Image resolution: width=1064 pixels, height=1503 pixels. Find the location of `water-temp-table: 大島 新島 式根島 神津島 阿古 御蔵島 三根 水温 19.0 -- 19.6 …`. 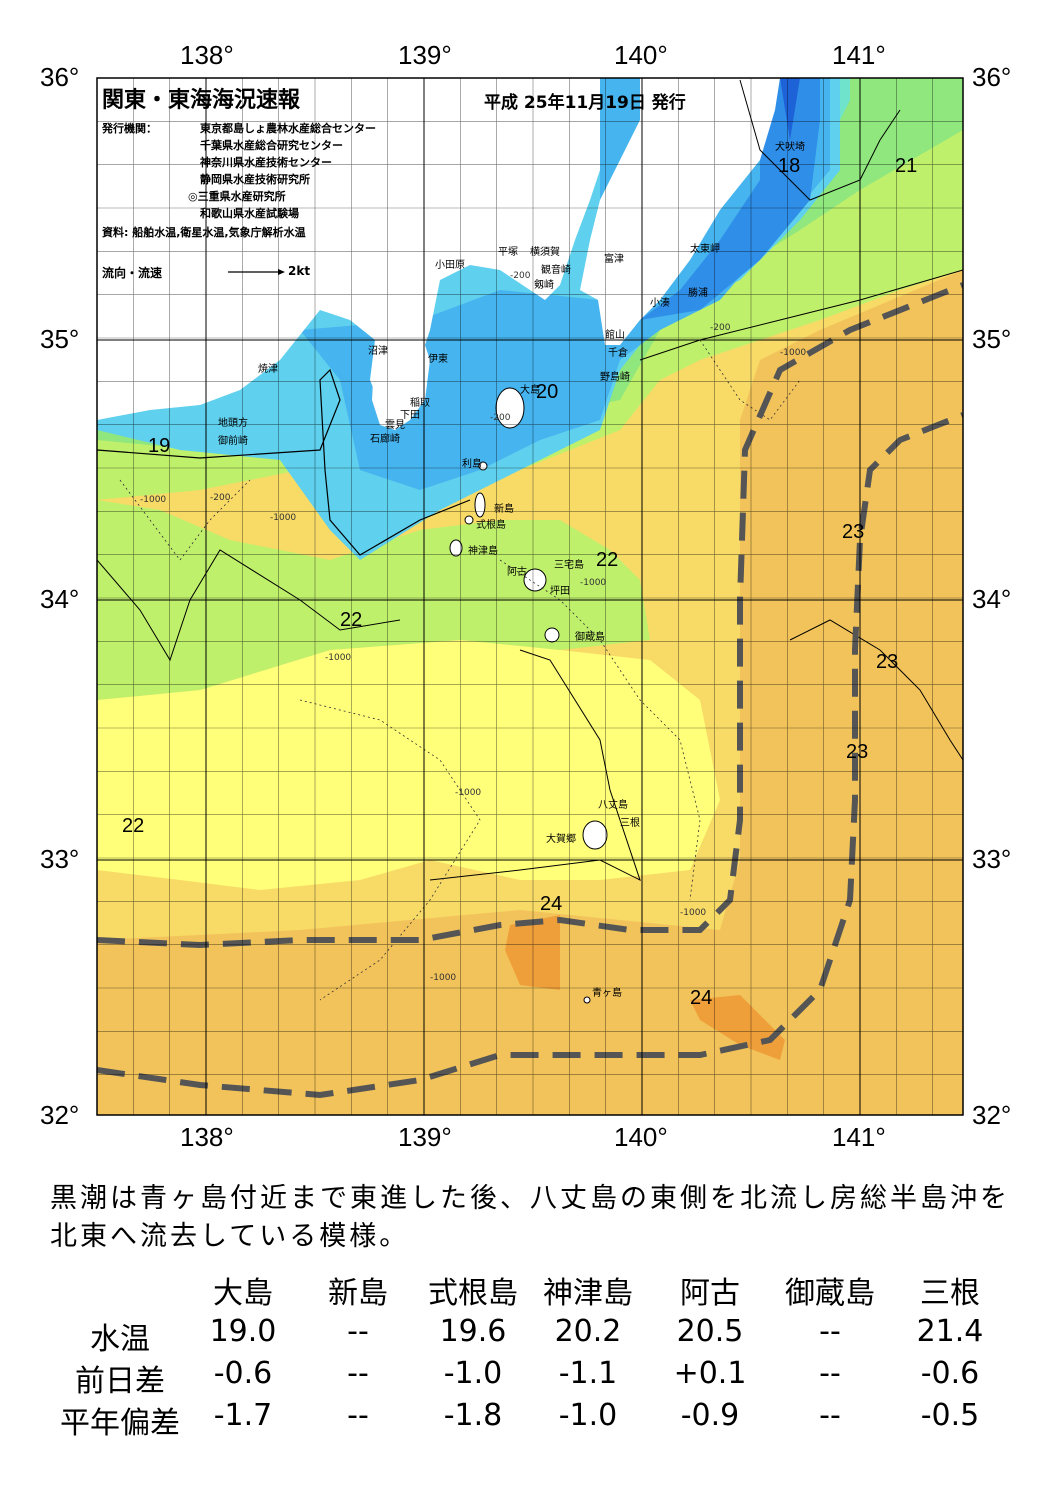

water-temp-table: 大島 新島 式根島 神津島 阿古 御蔵島 三根 水温 19.0 -- 19.6 … is located at coordinates (532, 1368).